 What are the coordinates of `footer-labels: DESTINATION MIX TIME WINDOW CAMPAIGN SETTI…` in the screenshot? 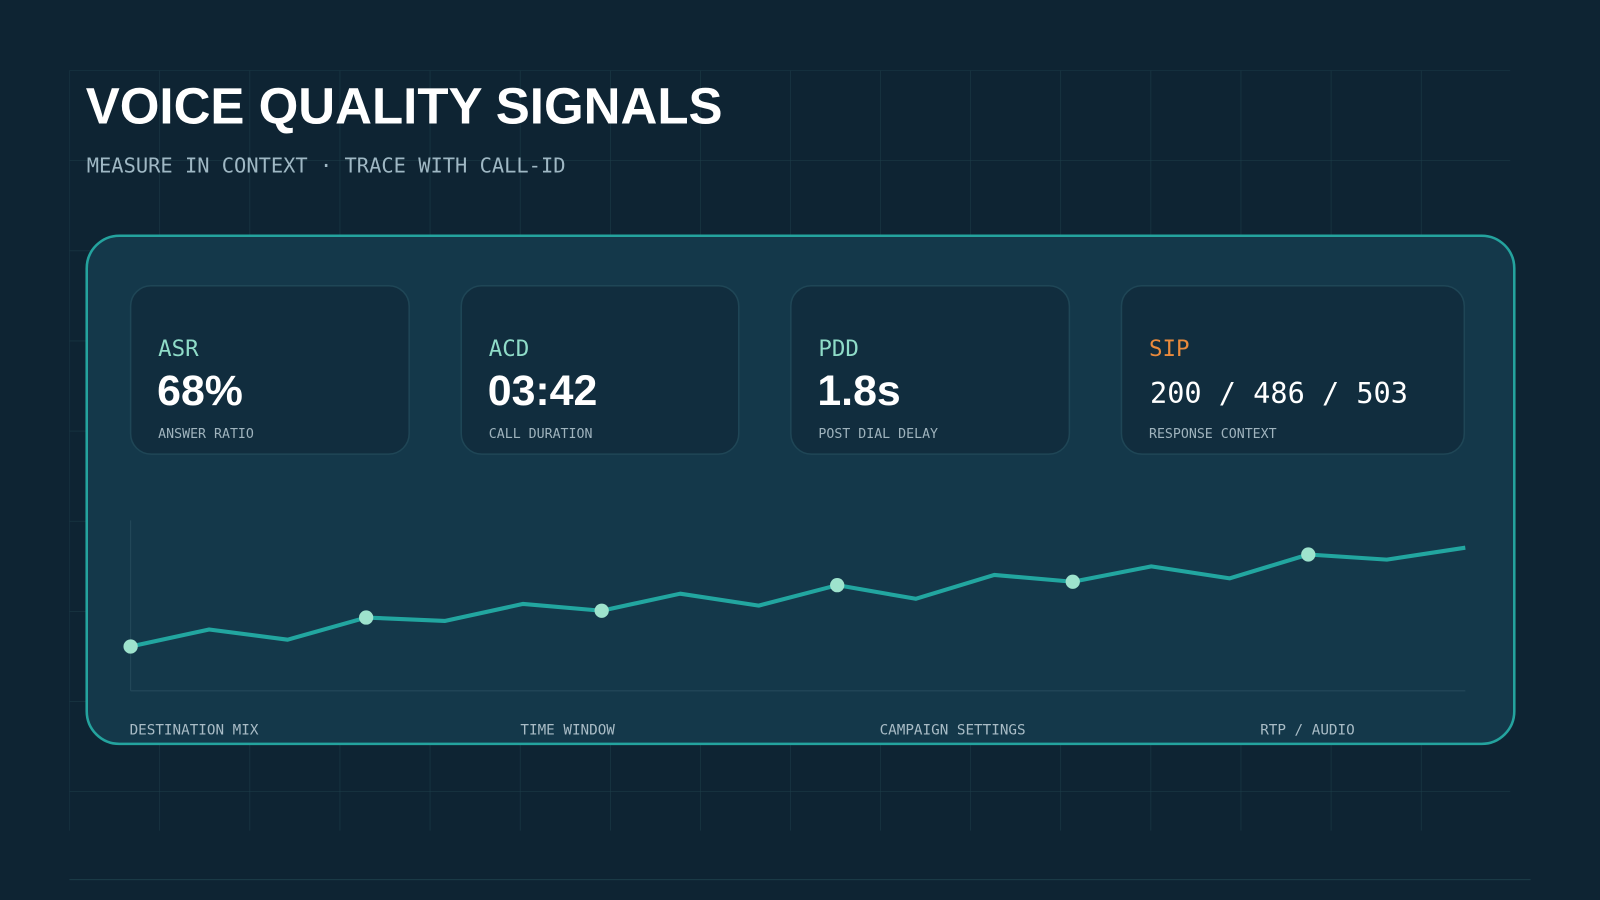 It's located at (742, 731).